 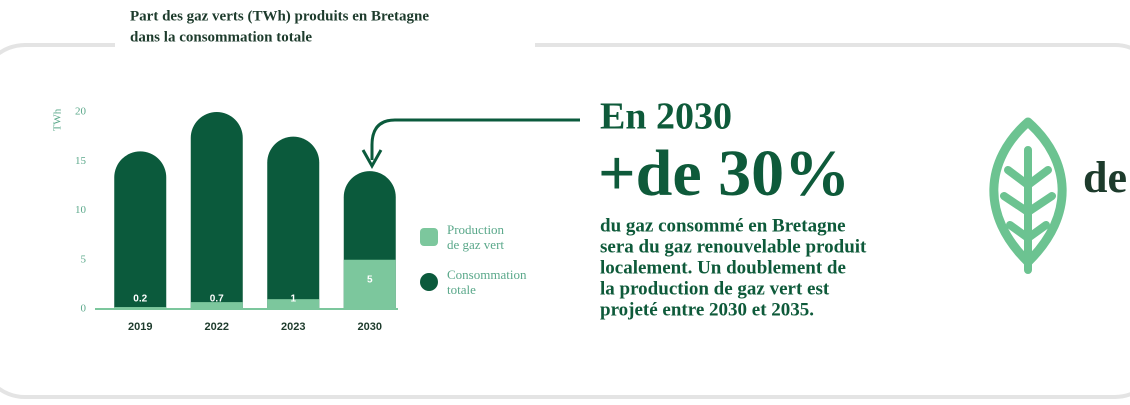 What do you see at coordinates (293, 299) in the screenshot?
I see `data-label: 1` at bounding box center [293, 299].